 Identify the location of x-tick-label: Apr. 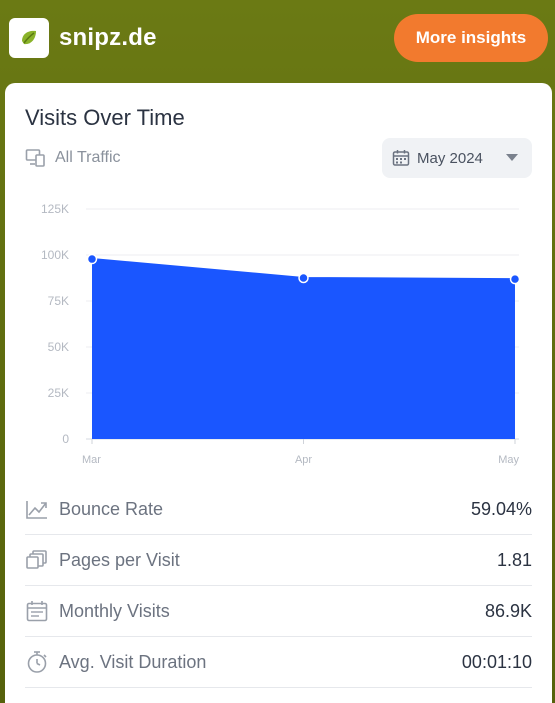
(303, 460).